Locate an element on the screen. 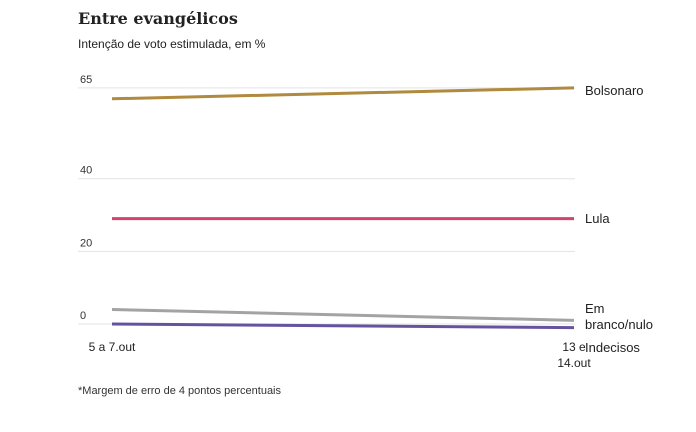 Image resolution: width=696 pixels, height=432 pixels. y-tick-label: 0 is located at coordinates (83, 316).